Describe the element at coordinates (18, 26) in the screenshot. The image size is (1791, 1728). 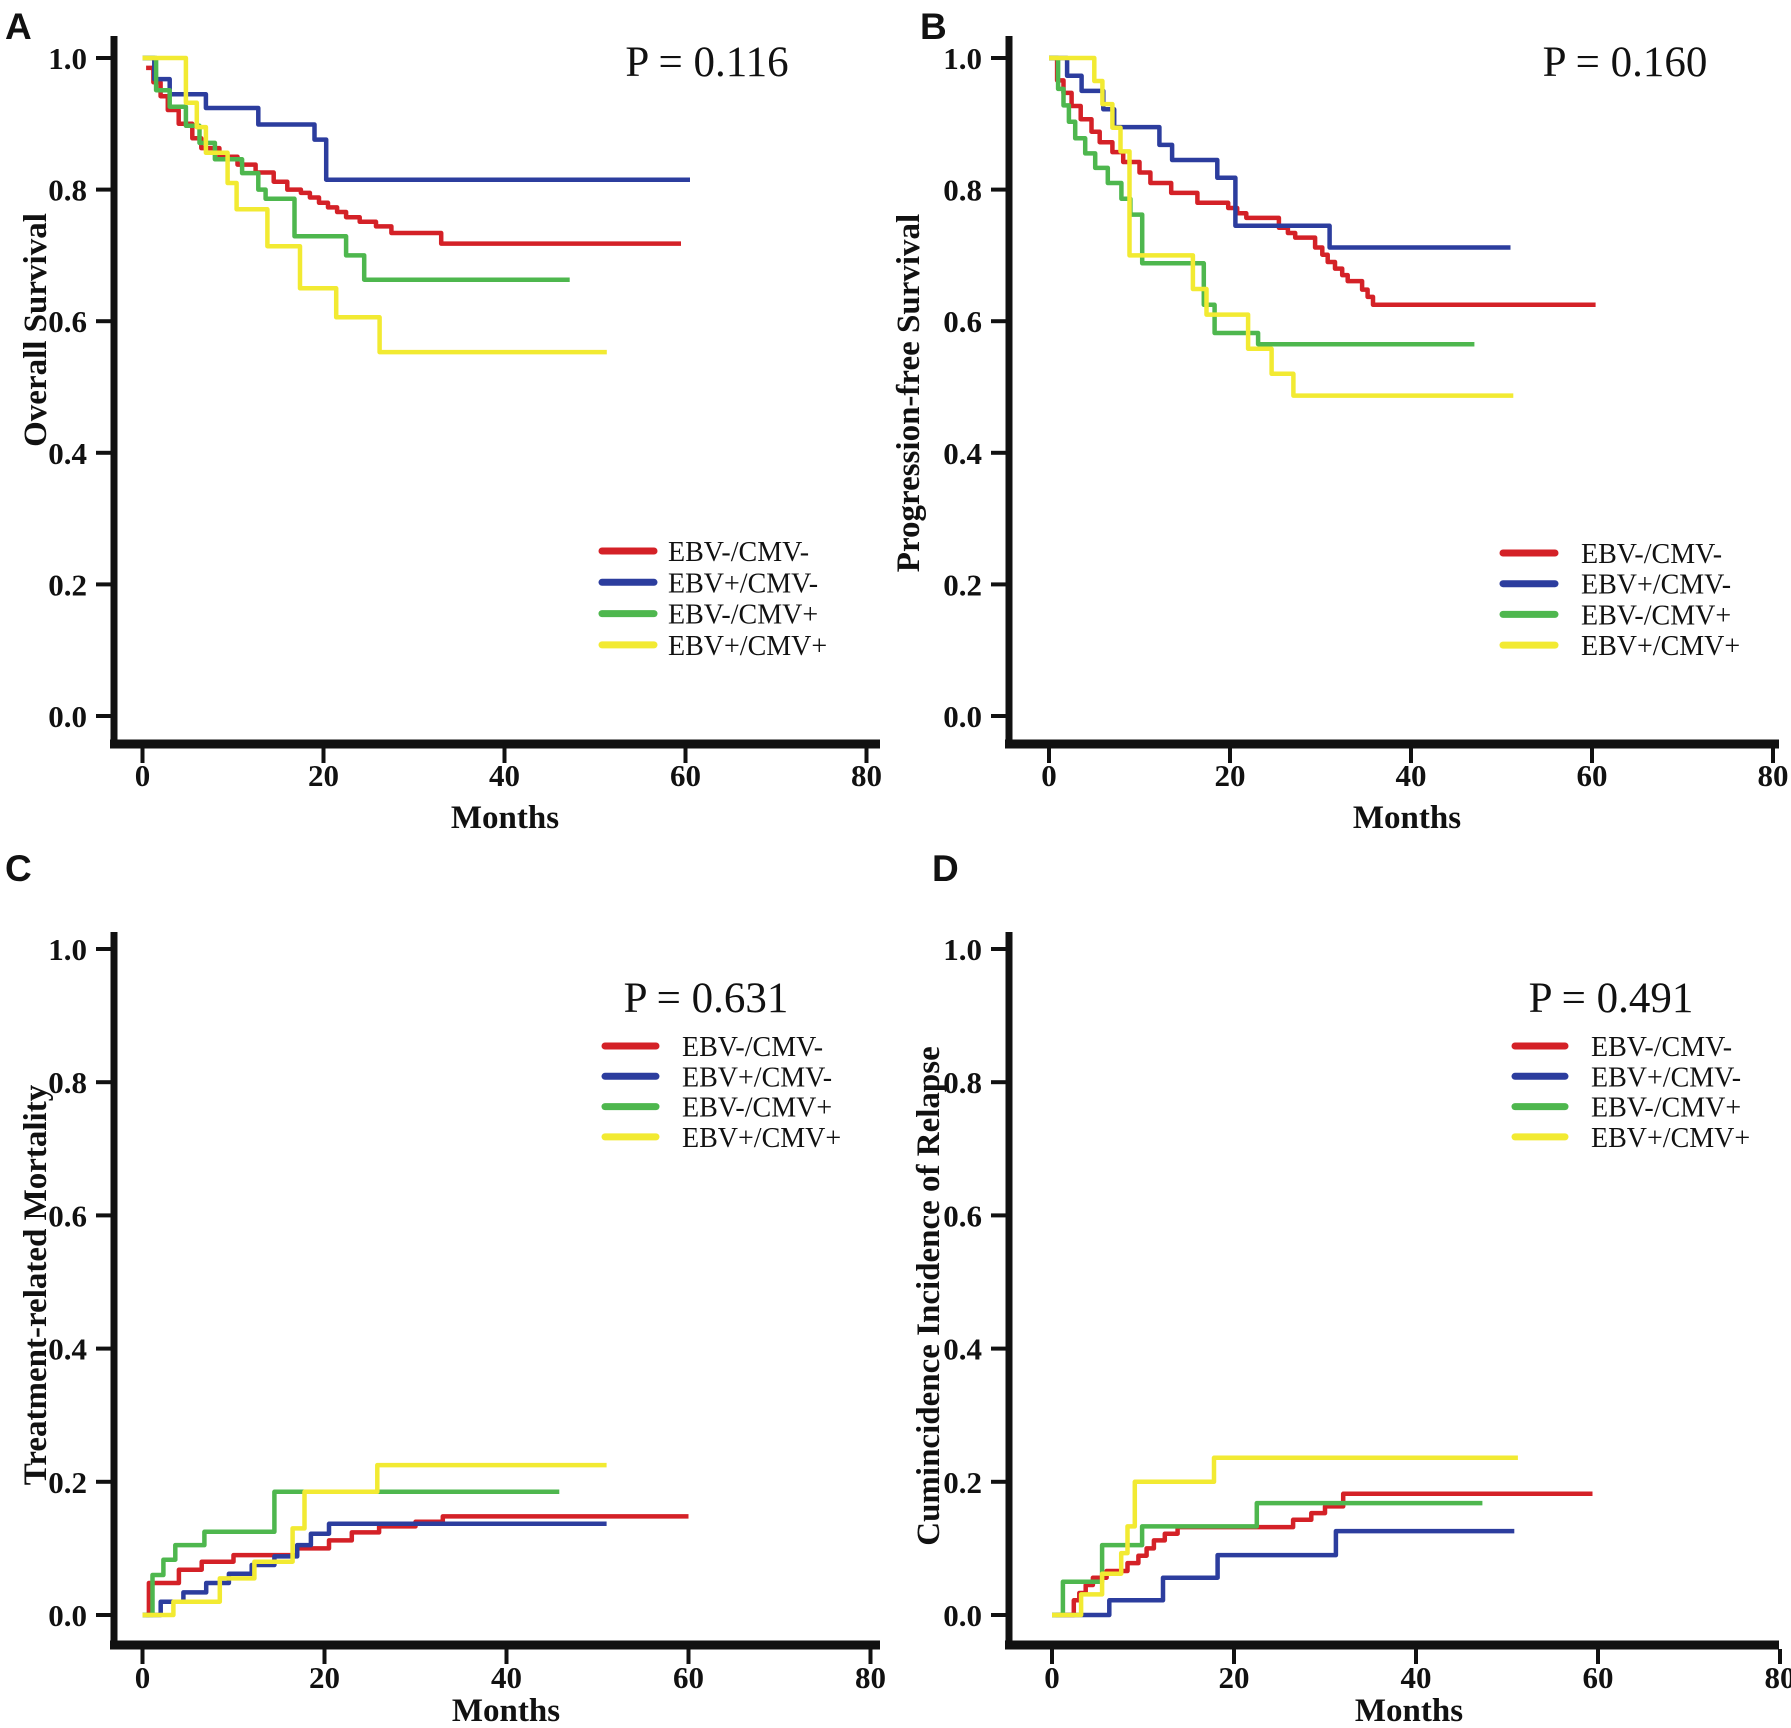
I see `panel-letter-a: A` at that location.